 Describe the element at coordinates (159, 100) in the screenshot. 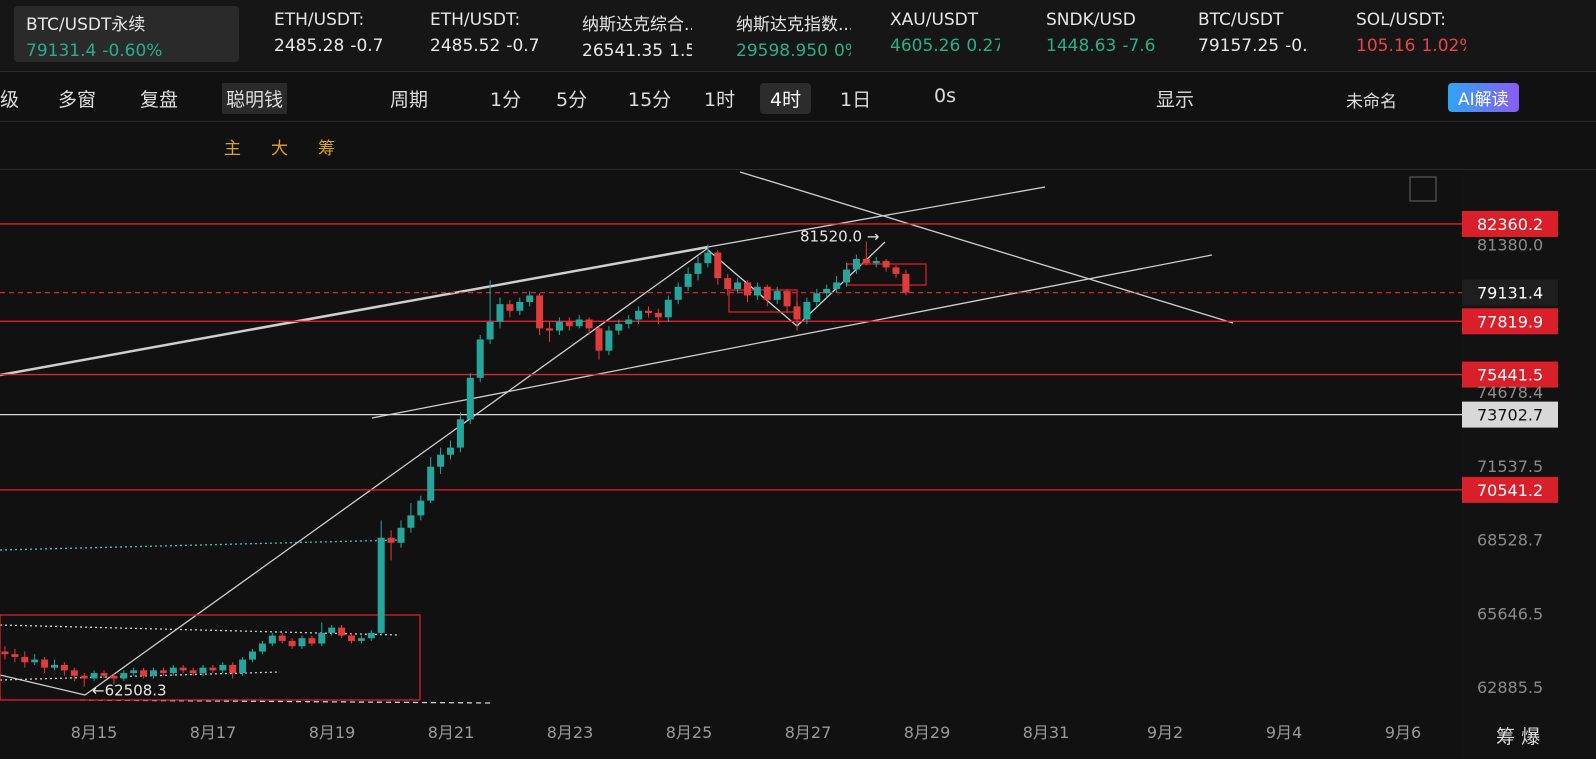

I see `tool: 复盘` at that location.